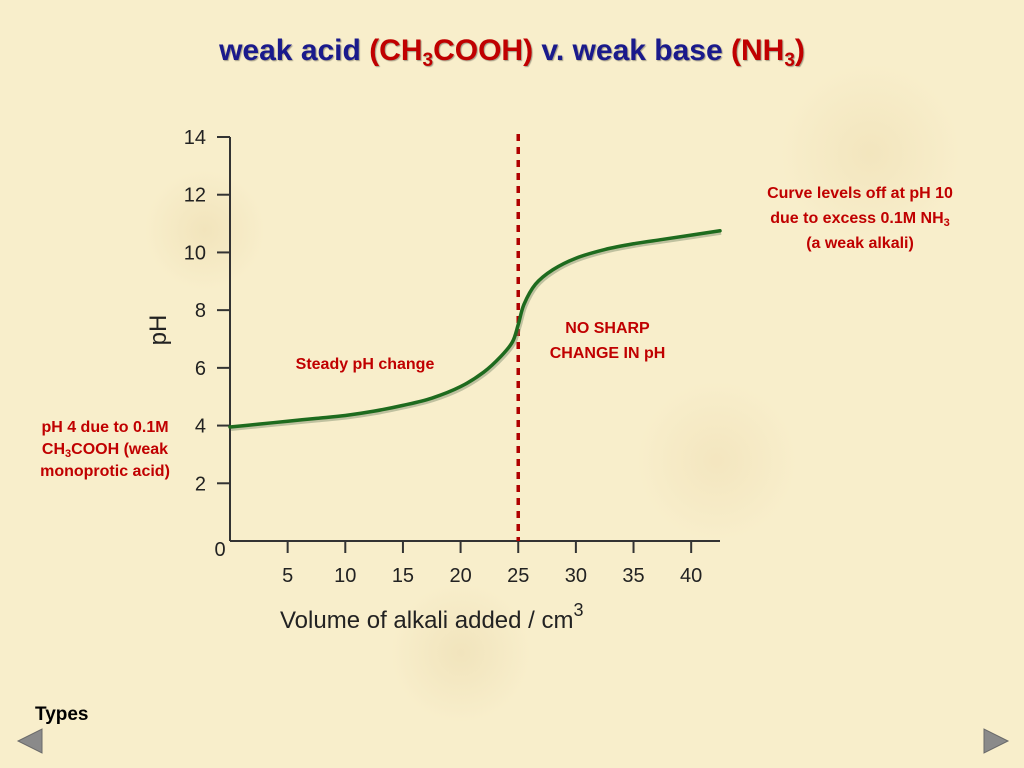  Describe the element at coordinates (105, 427) in the screenshot. I see `annotation-start-line1: pH 4 due to 0.1M` at that location.